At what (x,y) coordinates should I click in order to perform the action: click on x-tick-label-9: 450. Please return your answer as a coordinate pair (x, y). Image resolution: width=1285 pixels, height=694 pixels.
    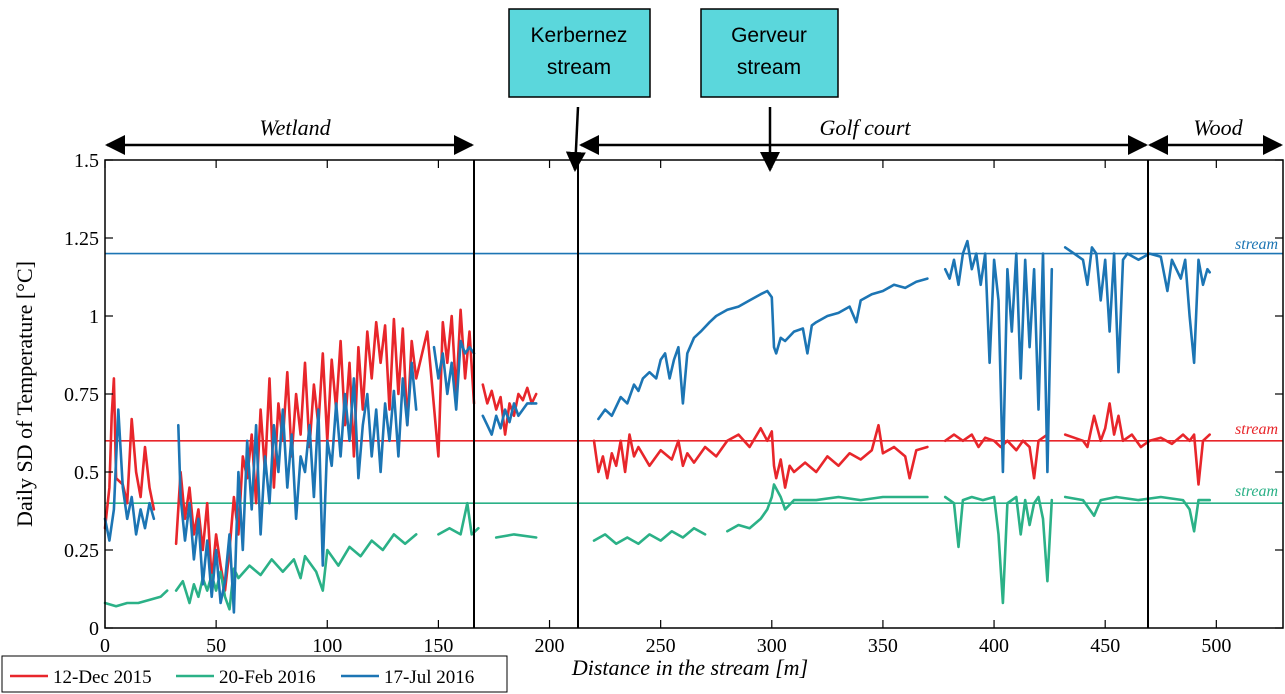
    Looking at the image, I should click on (1105, 646).